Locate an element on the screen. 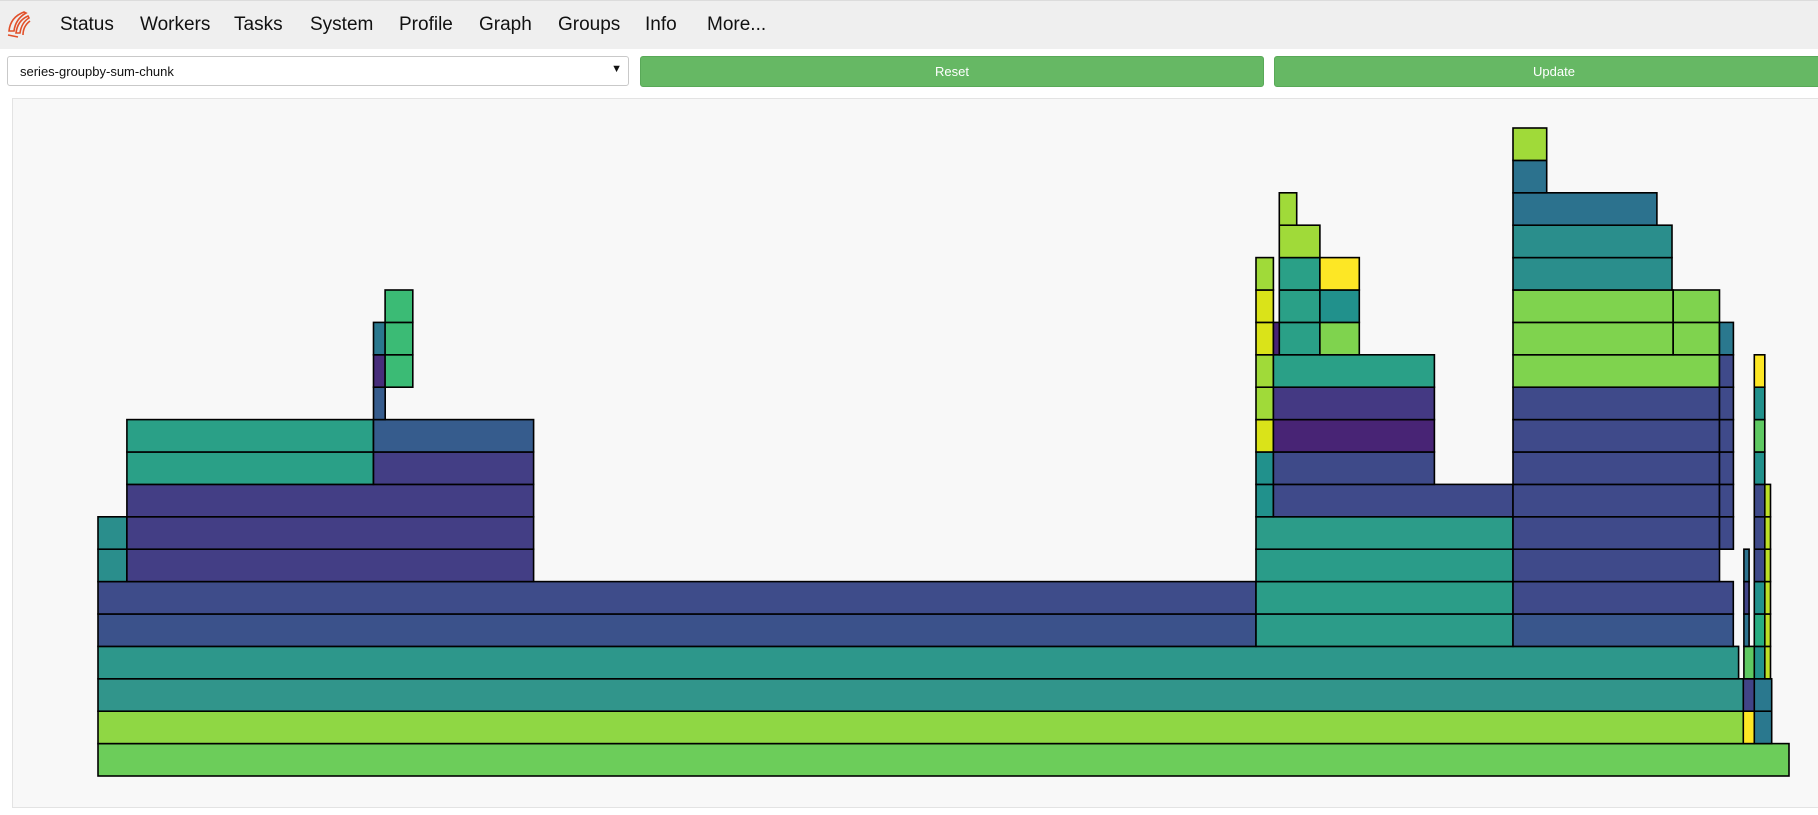  nav-item-profile: Profile is located at coordinates (426, 24).